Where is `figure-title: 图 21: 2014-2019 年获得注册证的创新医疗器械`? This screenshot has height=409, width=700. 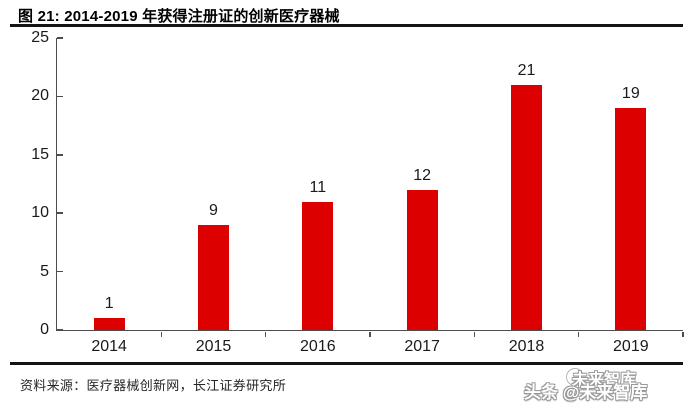 figure-title: 图 21: 2014-2019 年获得注册证的创新医疗器械 is located at coordinates (179, 16).